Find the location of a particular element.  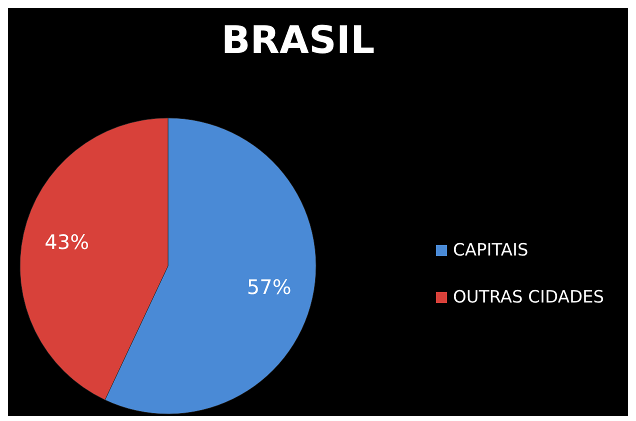

legend-label: OUTRAS CIDADES is located at coordinates (528, 298).